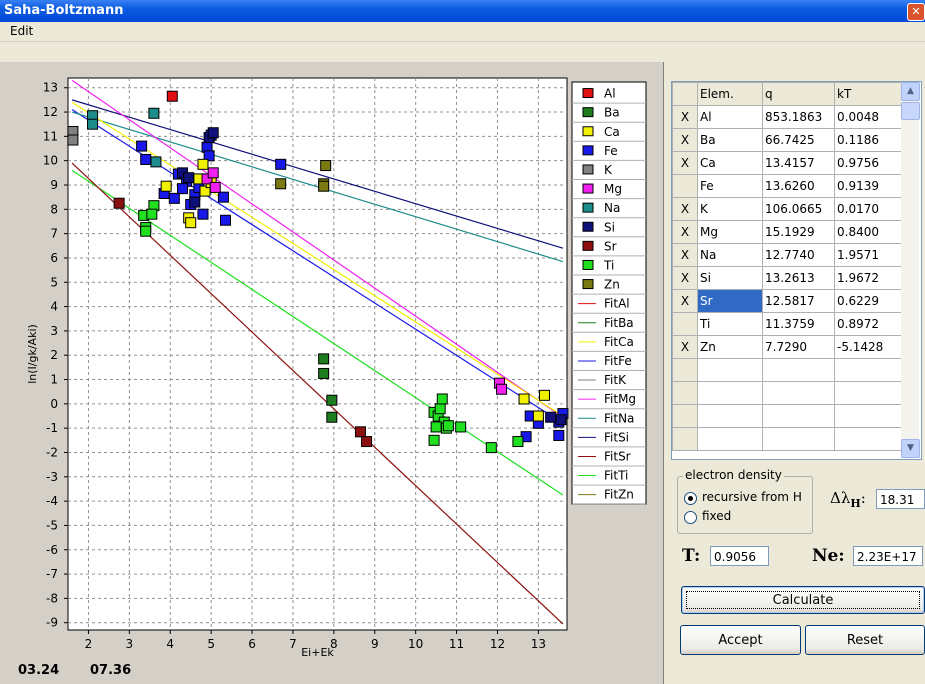 The width and height of the screenshot is (925, 684). I want to click on elem-cell: Ba, so click(730, 140).